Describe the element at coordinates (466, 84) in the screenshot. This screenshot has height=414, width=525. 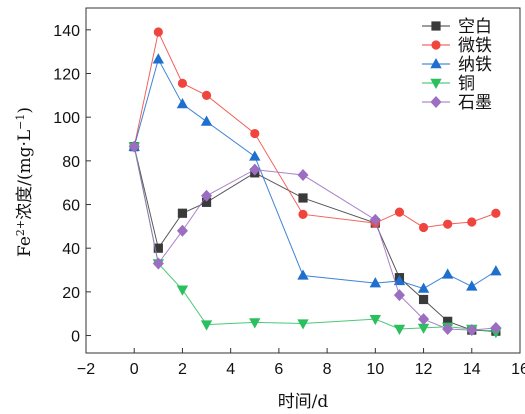
I see `legend-label: 铜` at that location.